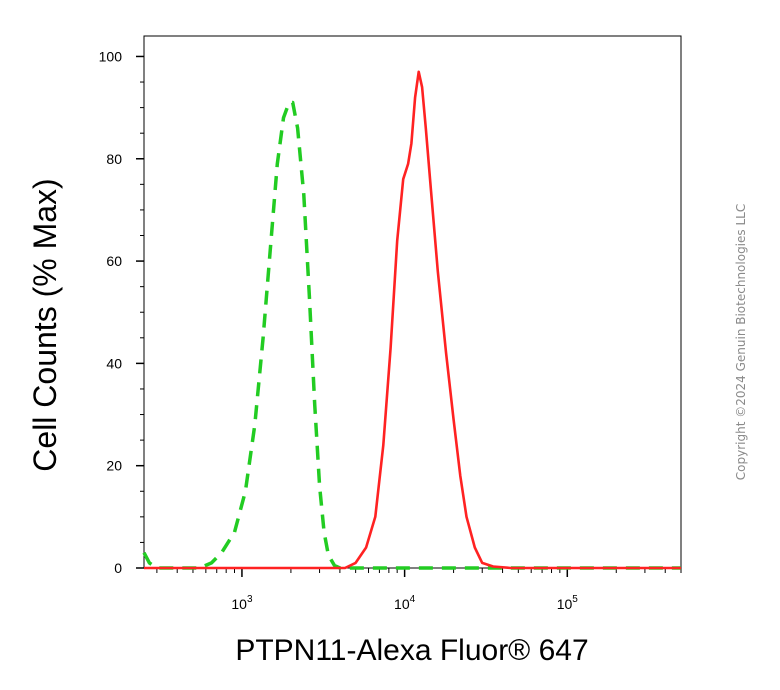 Image resolution: width=780 pixels, height=690 pixels. What do you see at coordinates (114, 159) in the screenshot?
I see `y-tick-label: 80` at bounding box center [114, 159].